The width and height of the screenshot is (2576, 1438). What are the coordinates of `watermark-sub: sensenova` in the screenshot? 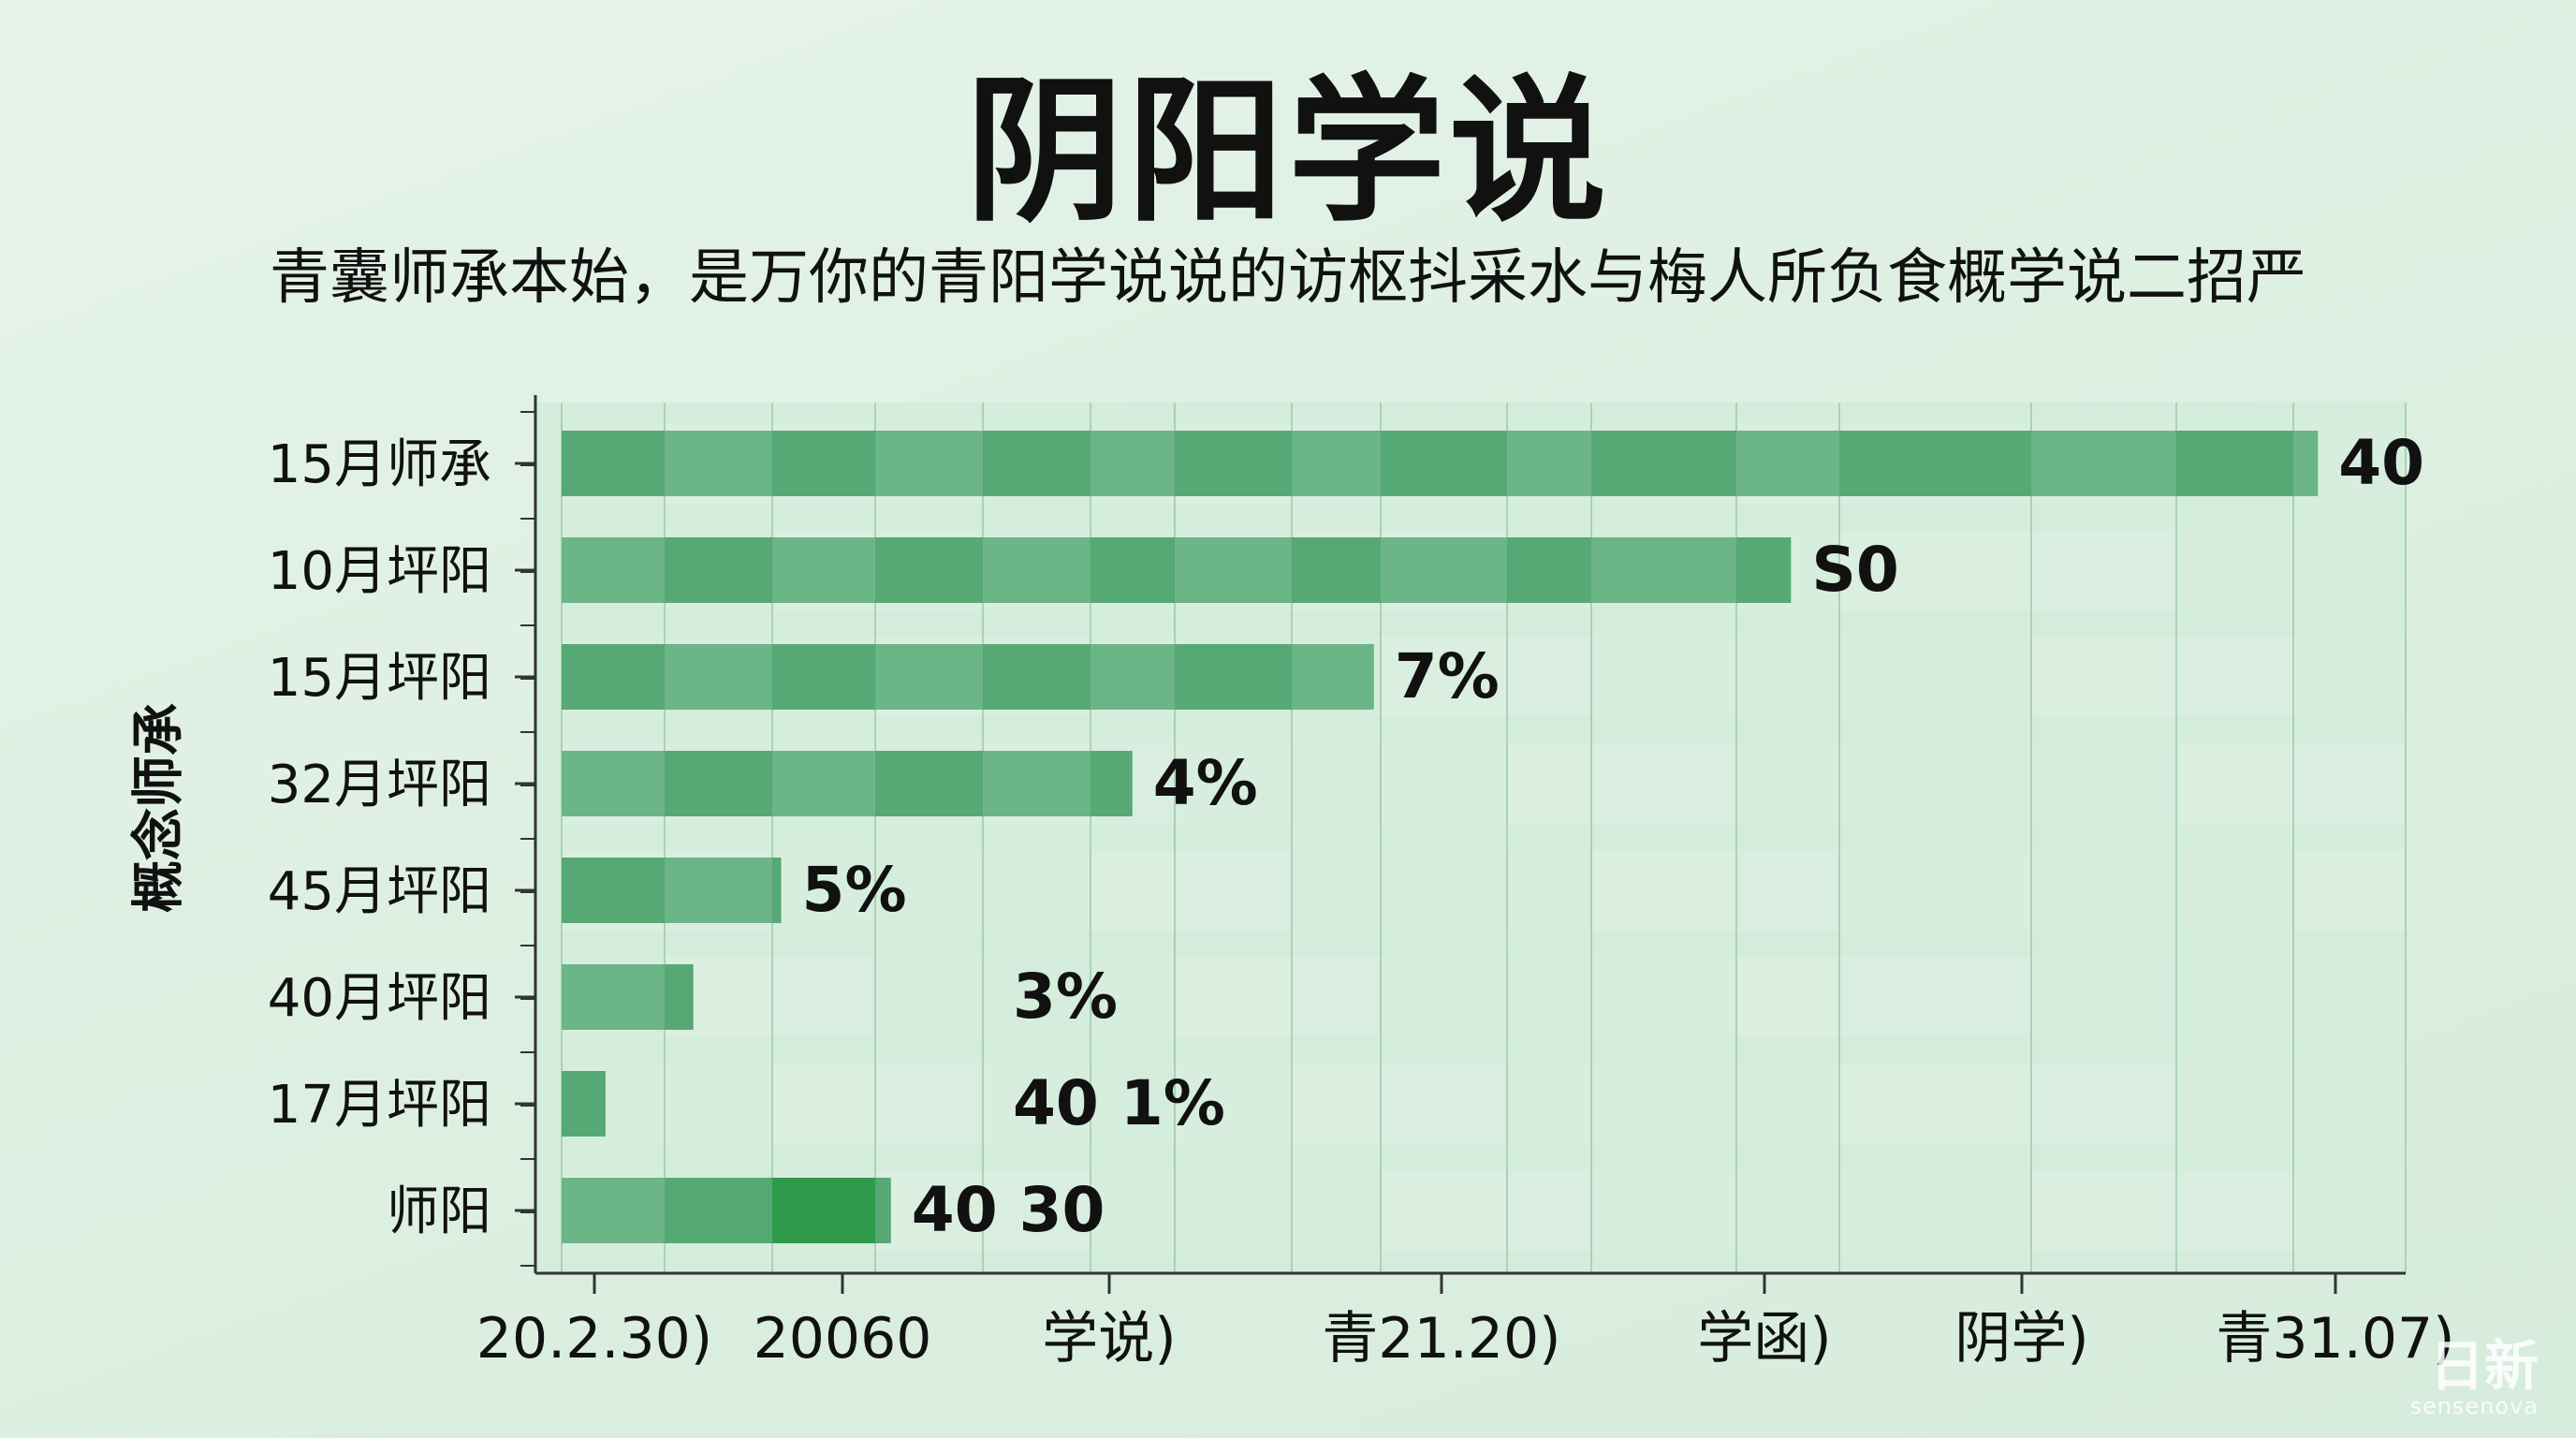 It's located at (2474, 1406).